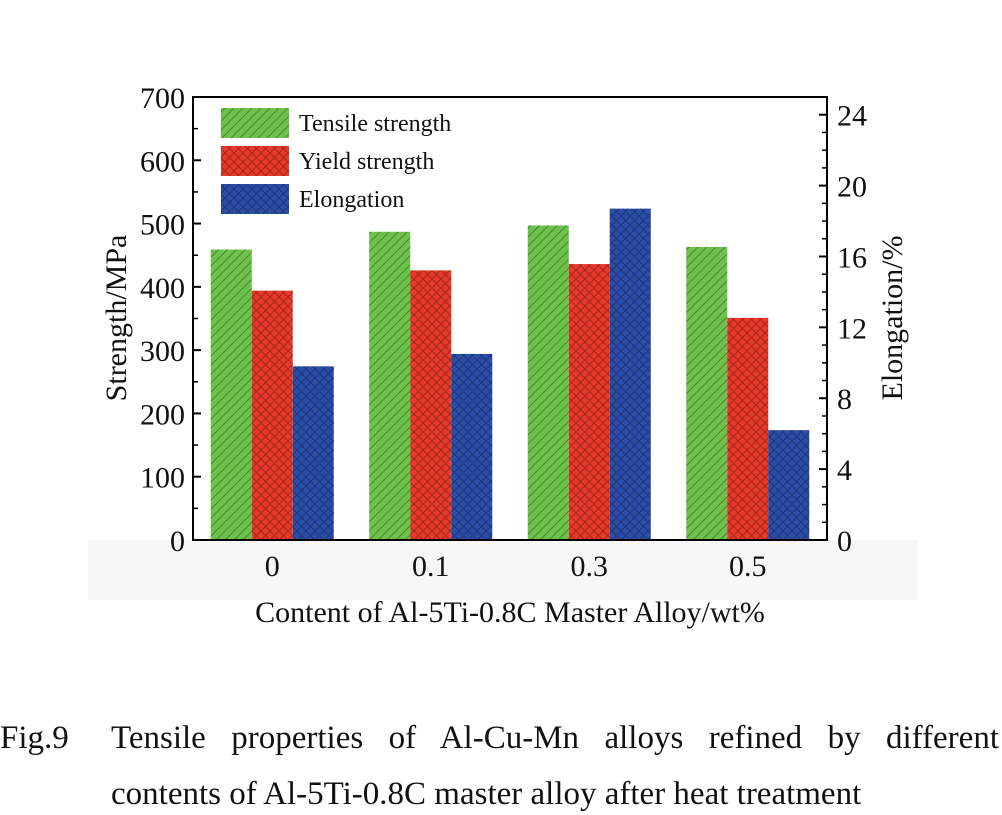 This screenshot has height=815, width=1002. What do you see at coordinates (366, 162) in the screenshot?
I see `legend-label: Yield strength` at bounding box center [366, 162].